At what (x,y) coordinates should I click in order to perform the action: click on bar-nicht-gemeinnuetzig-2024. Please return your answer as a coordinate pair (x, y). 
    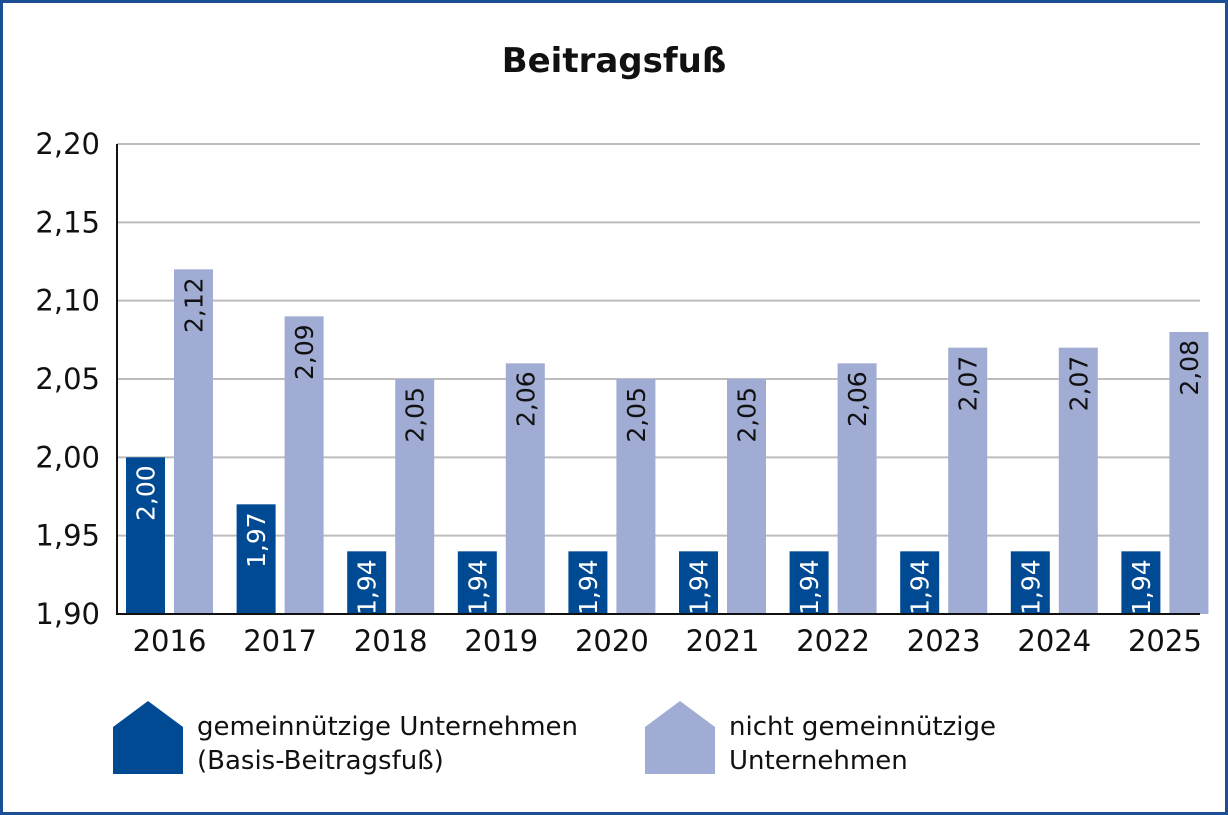
    Looking at the image, I should click on (1078, 480).